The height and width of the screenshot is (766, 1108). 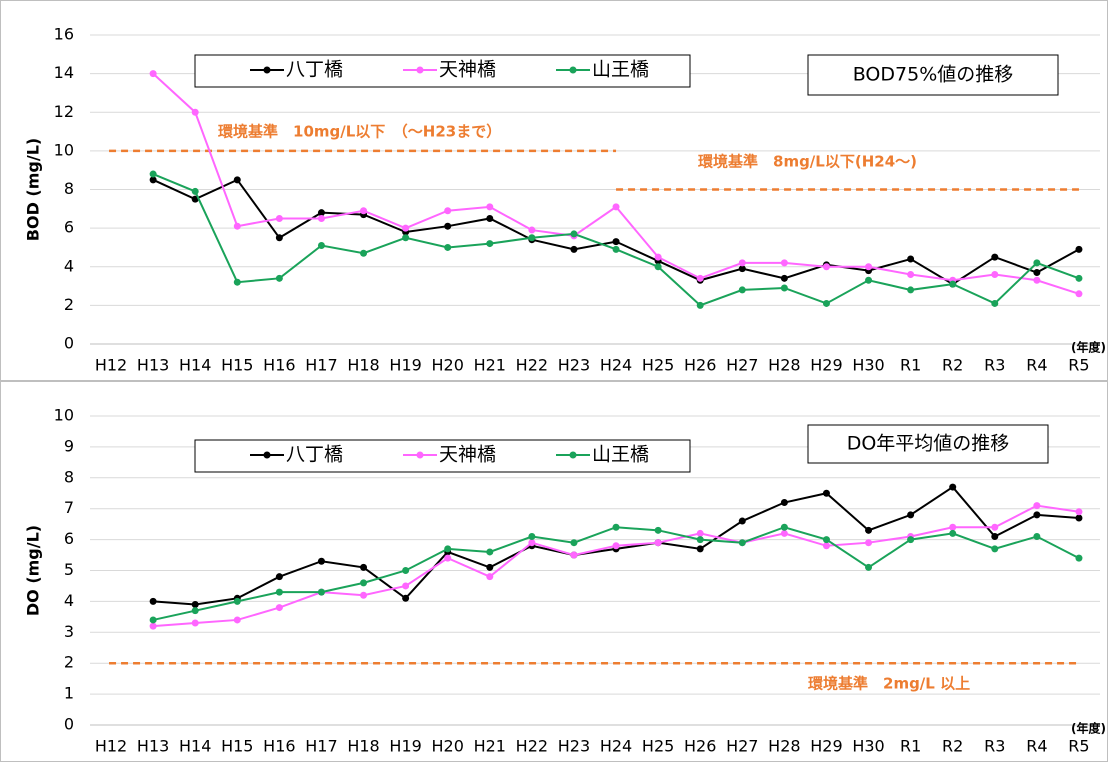 What do you see at coordinates (620, 455) in the screenshot?
I see `legend-label: 山王橋` at bounding box center [620, 455].